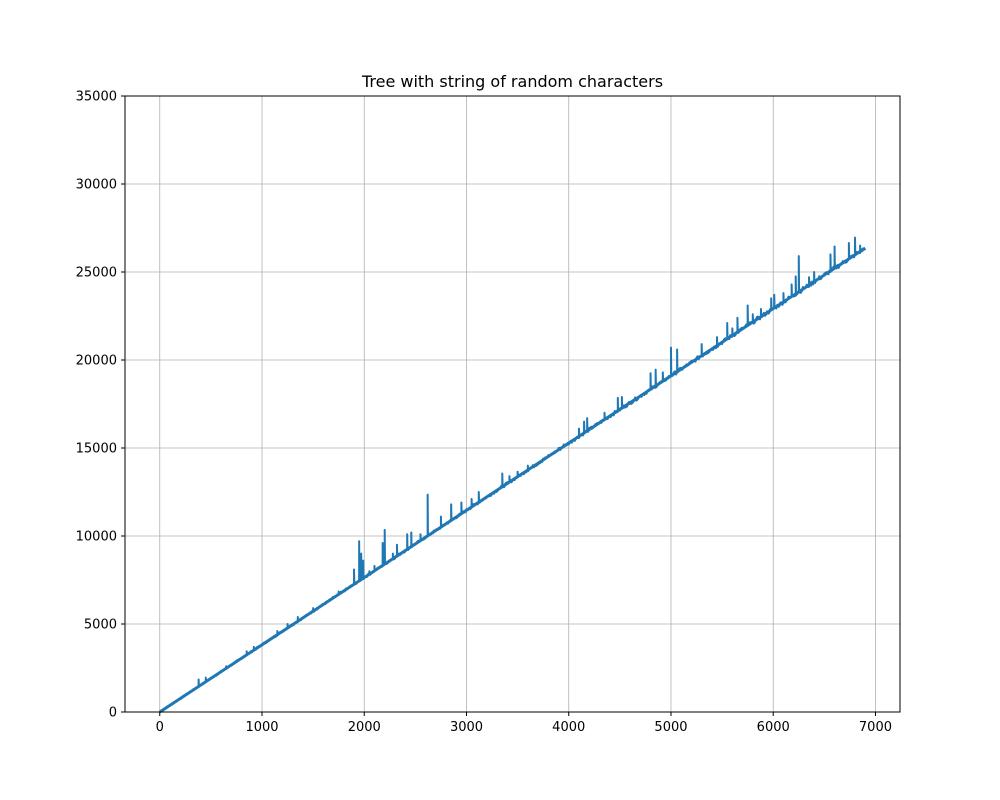 Image resolution: width=1000 pixels, height=800 pixels. Describe the element at coordinates (100, 405) in the screenshot. I see `y-axis: 0 5000 10000 15000 20000 25000 30000 35000` at that location.